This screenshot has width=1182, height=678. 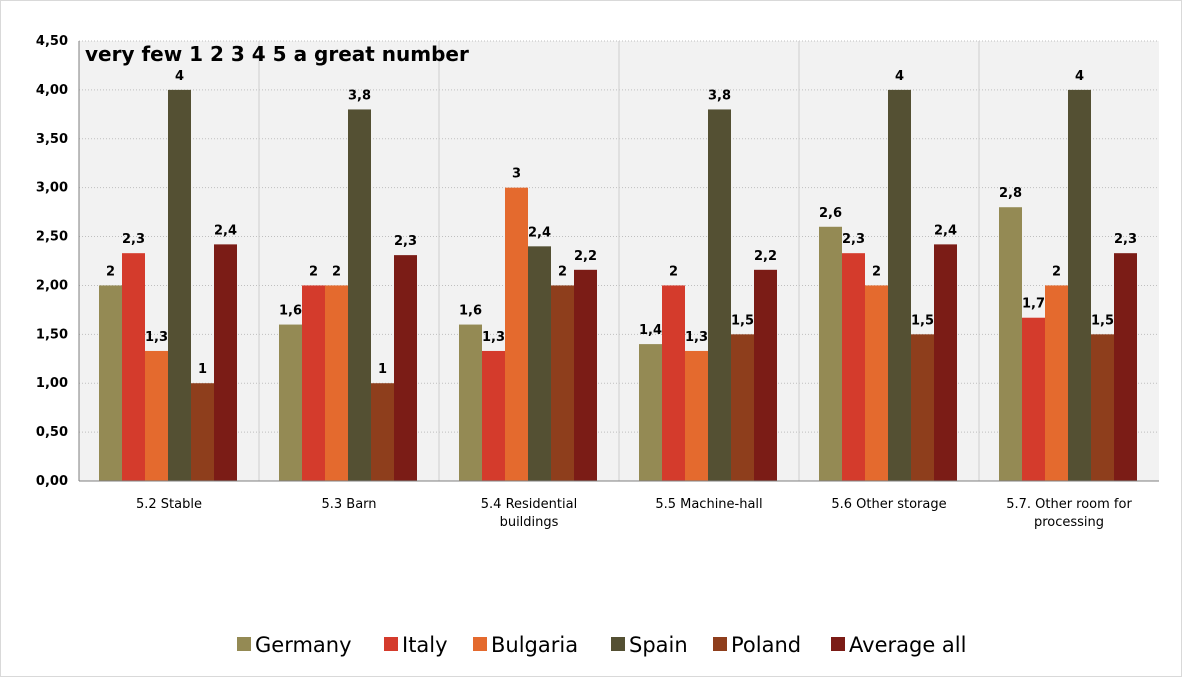 I want to click on y-tick-label: 0,50, so click(x=52, y=432).